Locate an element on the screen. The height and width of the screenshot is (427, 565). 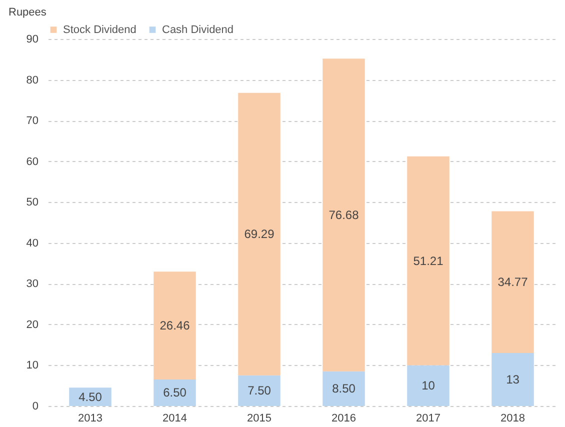
data-label: 4.50 is located at coordinates (90, 397).